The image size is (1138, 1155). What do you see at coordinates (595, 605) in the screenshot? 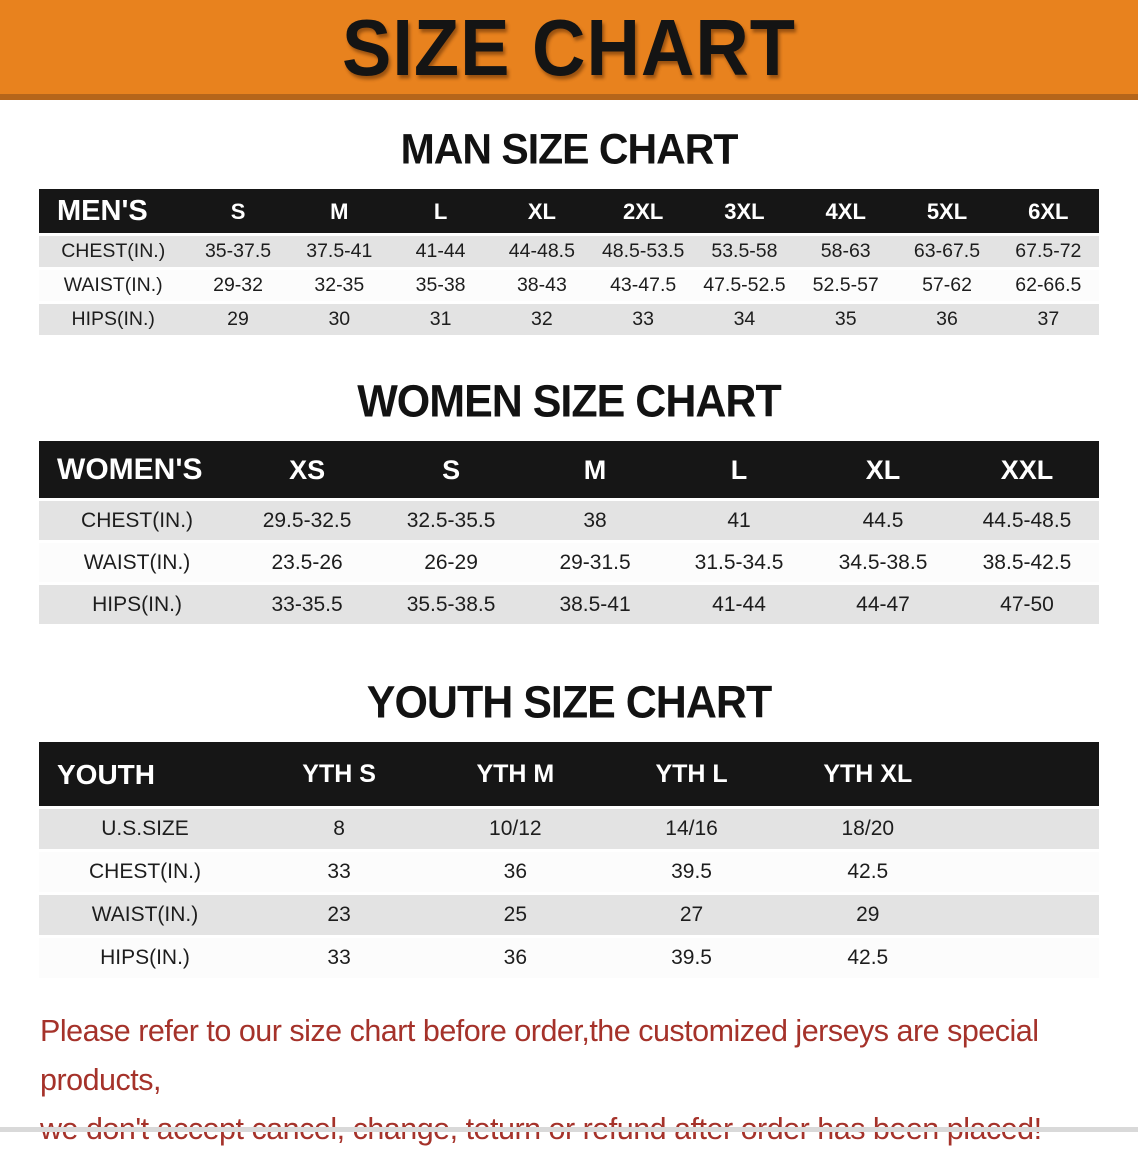
I see `size-value-cell: 38.5-41` at bounding box center [595, 605].